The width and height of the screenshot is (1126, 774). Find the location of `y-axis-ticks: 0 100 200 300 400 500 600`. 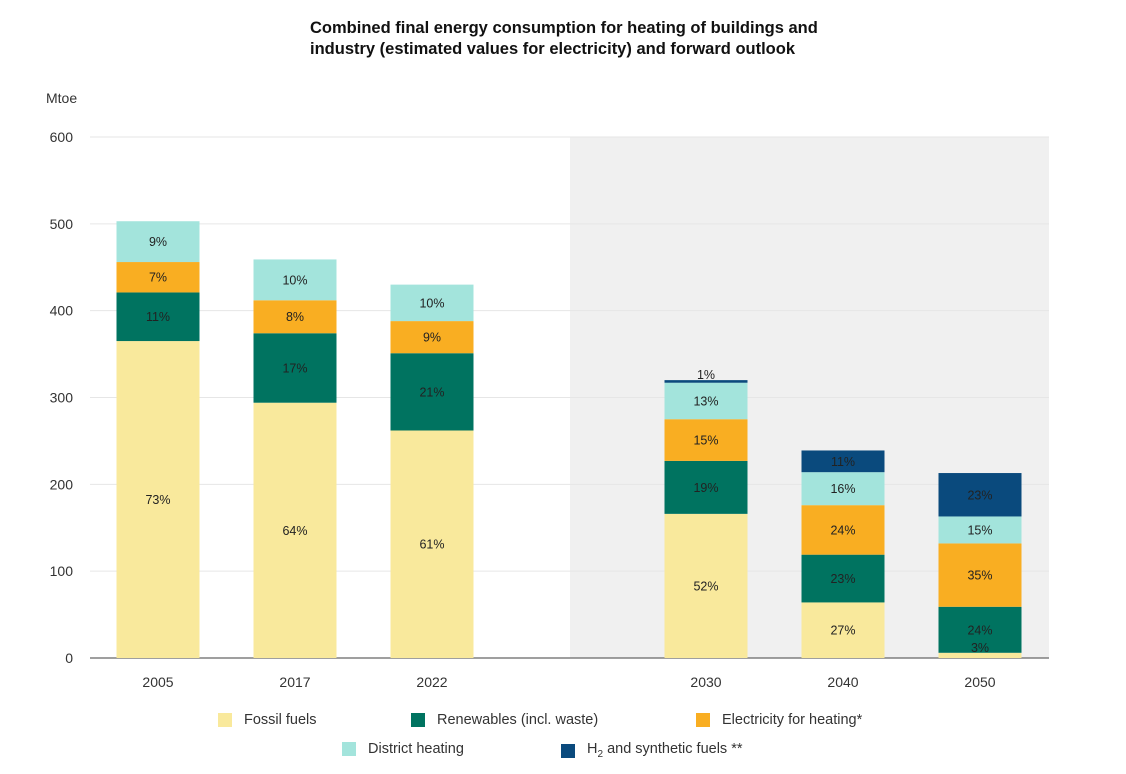

y-axis-ticks: 0 100 200 300 400 500 600 is located at coordinates (62, 397).